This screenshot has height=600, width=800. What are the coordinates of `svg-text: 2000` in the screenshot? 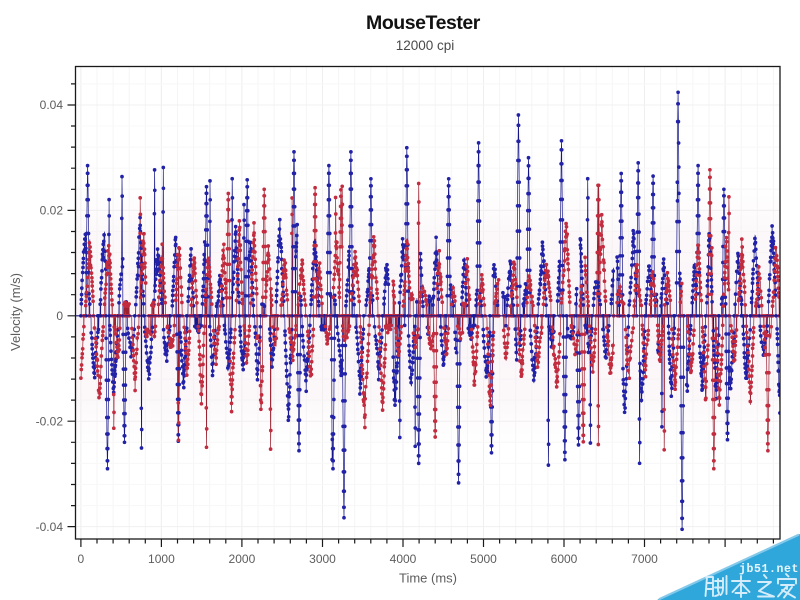 It's located at (242, 559).